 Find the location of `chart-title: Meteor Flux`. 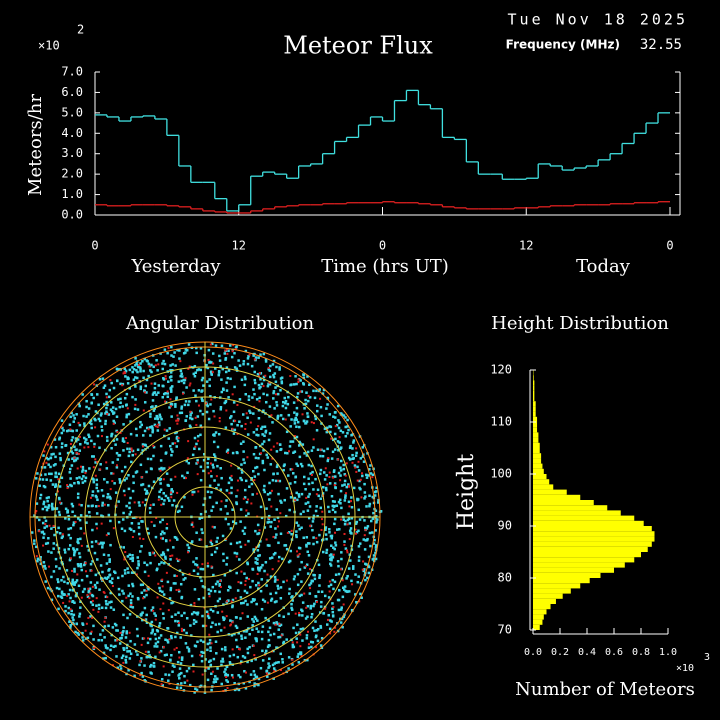

chart-title: Meteor Flux is located at coordinates (358, 46).